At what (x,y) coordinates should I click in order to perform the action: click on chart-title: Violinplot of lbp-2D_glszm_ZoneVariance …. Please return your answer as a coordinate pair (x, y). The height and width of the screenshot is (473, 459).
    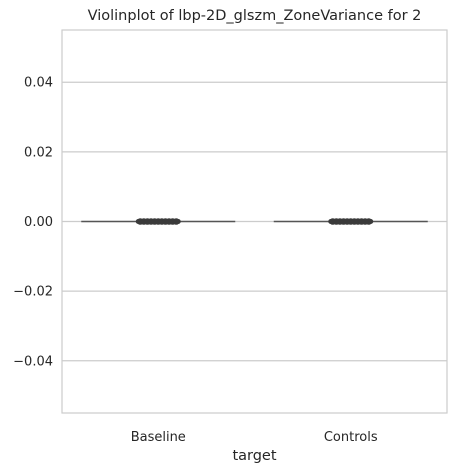
    Looking at the image, I should click on (255, 16).